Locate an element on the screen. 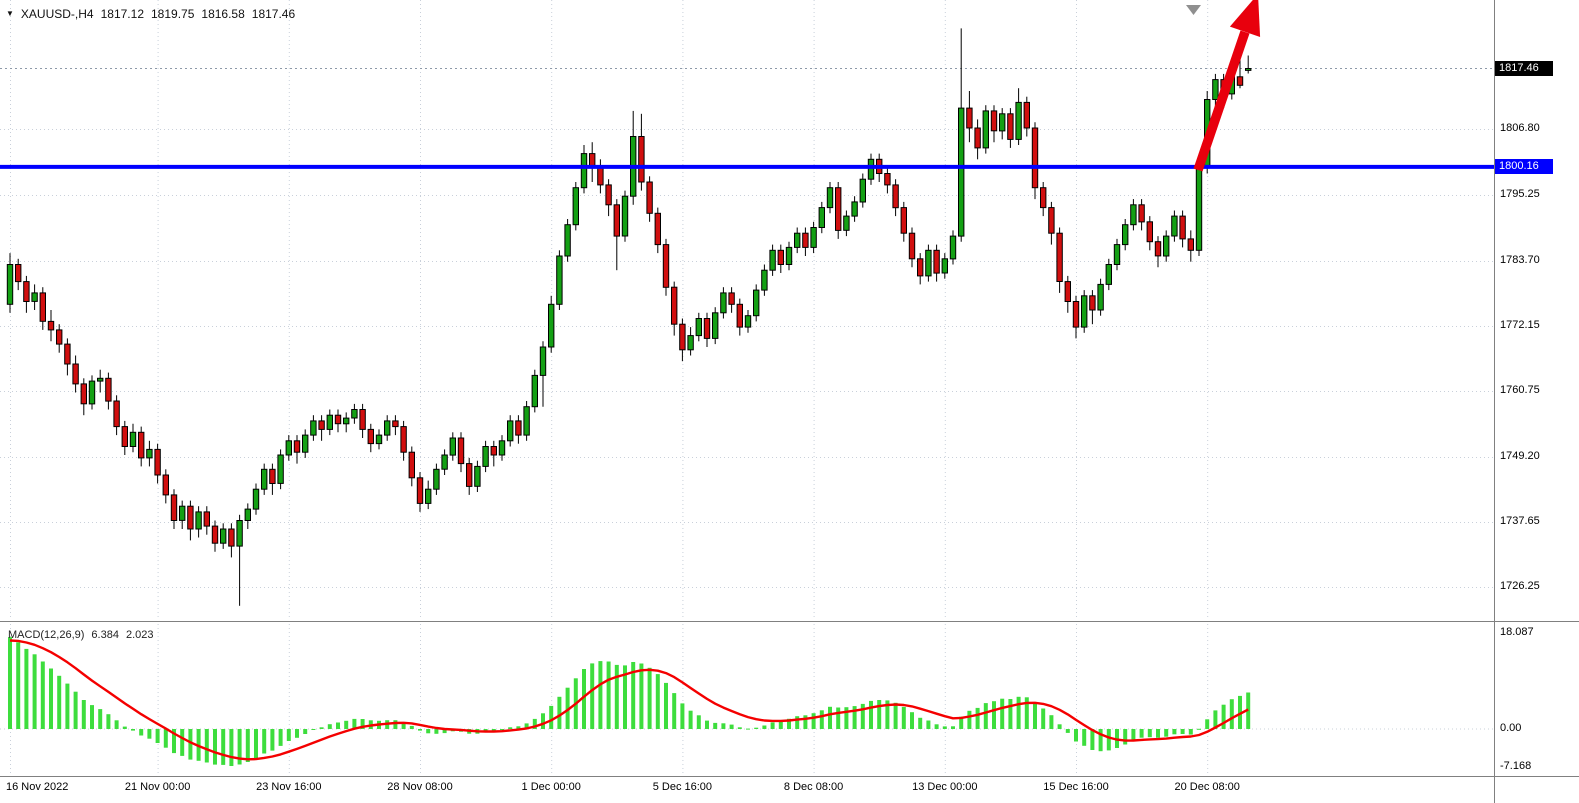 This screenshot has height=803, width=1579. macd-tick-label: 0.00 is located at coordinates (1511, 728).